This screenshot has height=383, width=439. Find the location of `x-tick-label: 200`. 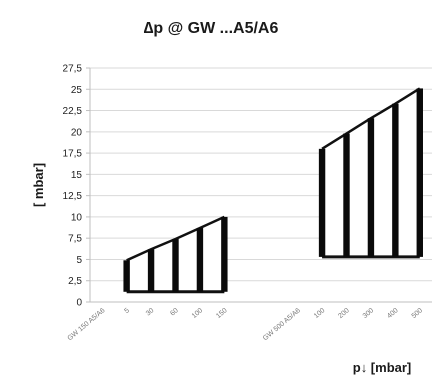

x-tick-label: 200 is located at coordinates (344, 313).